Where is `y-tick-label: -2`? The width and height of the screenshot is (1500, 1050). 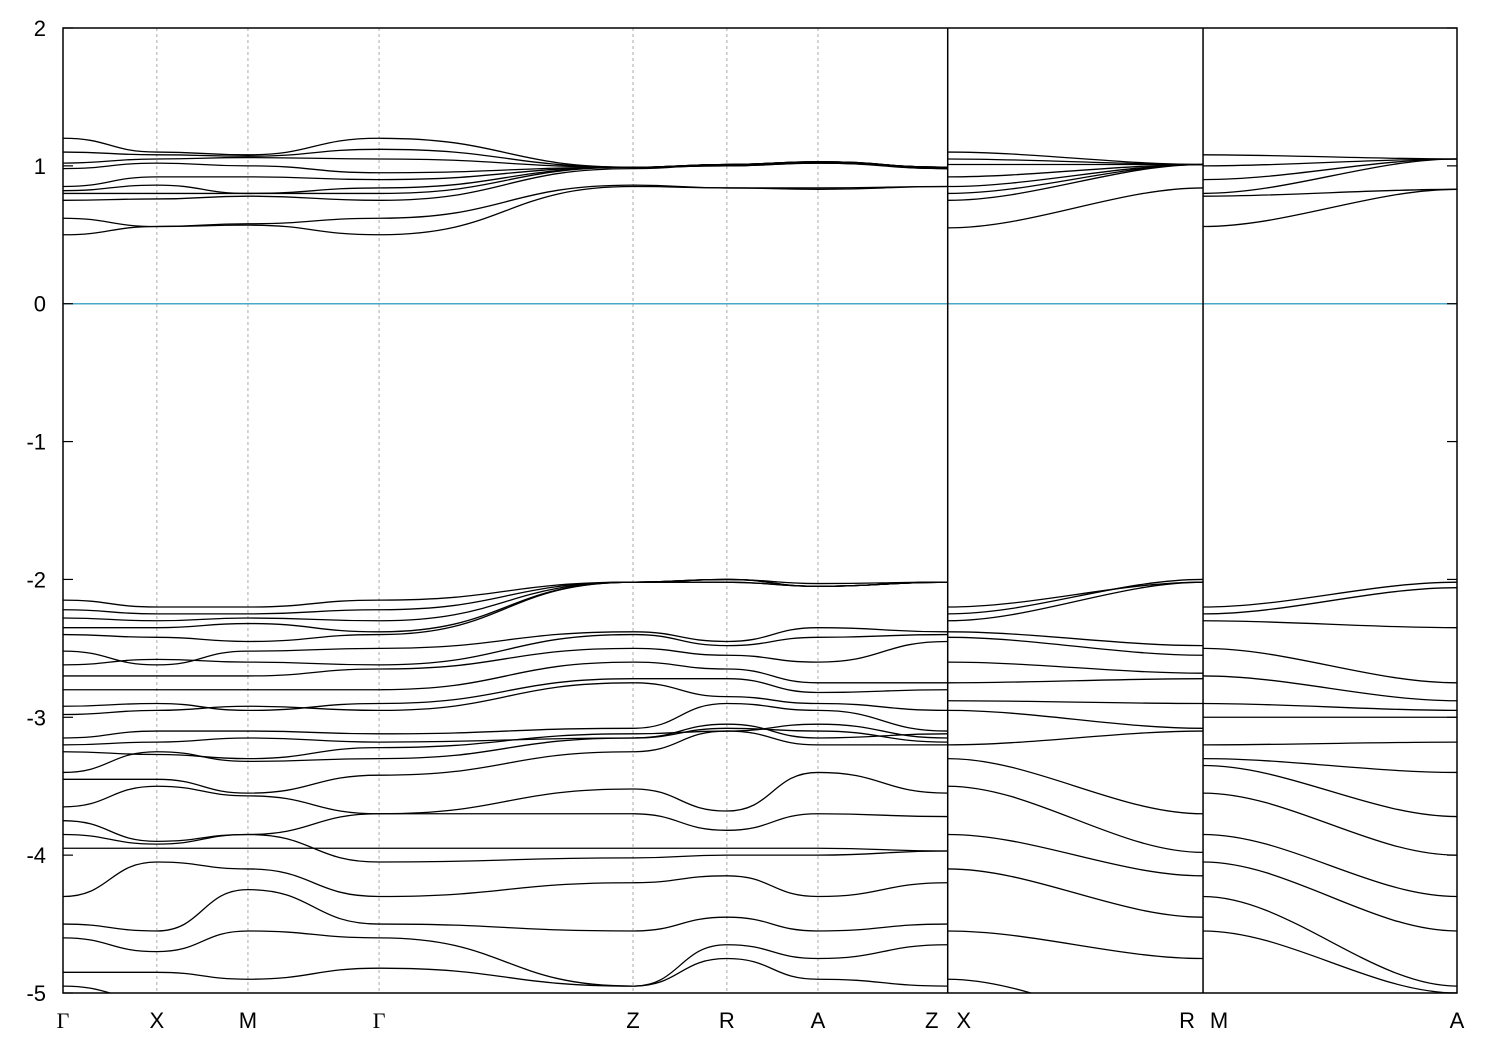
y-tick-label: -2 is located at coordinates (36, 579).